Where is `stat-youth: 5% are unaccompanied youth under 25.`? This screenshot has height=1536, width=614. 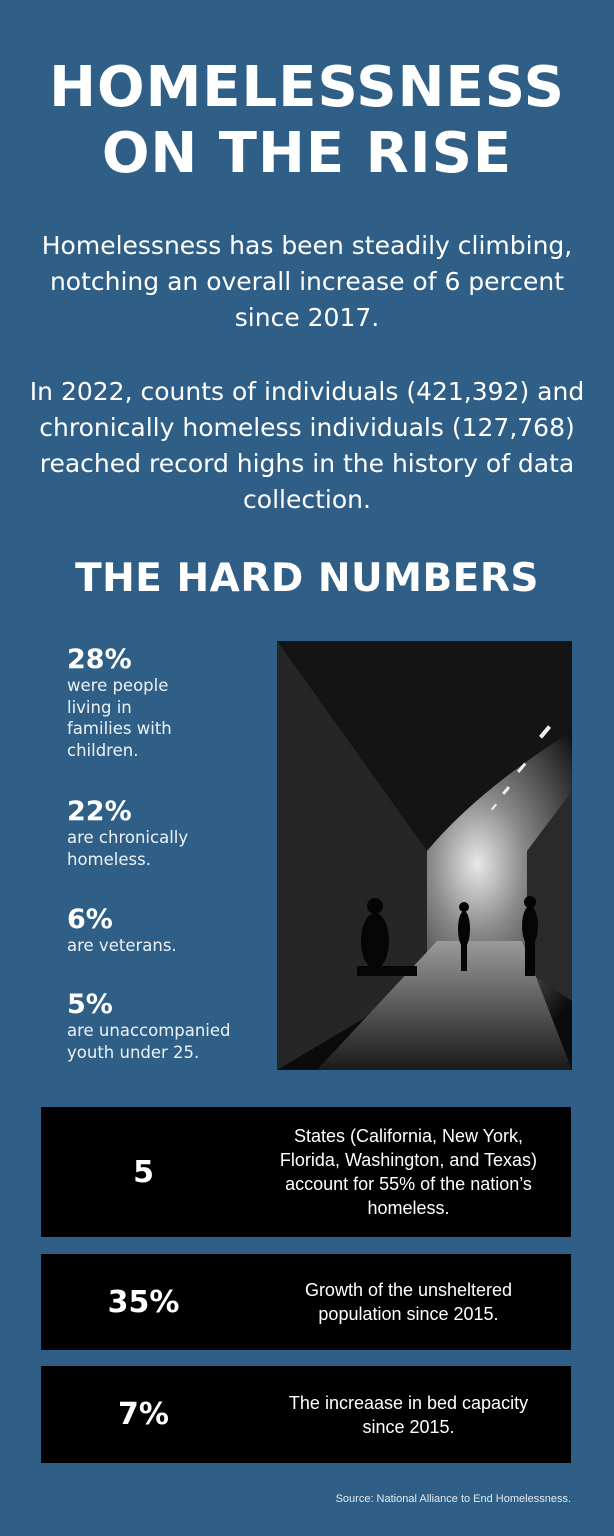 stat-youth: 5% are unaccompanied youth under 25. is located at coordinates (162, 1026).